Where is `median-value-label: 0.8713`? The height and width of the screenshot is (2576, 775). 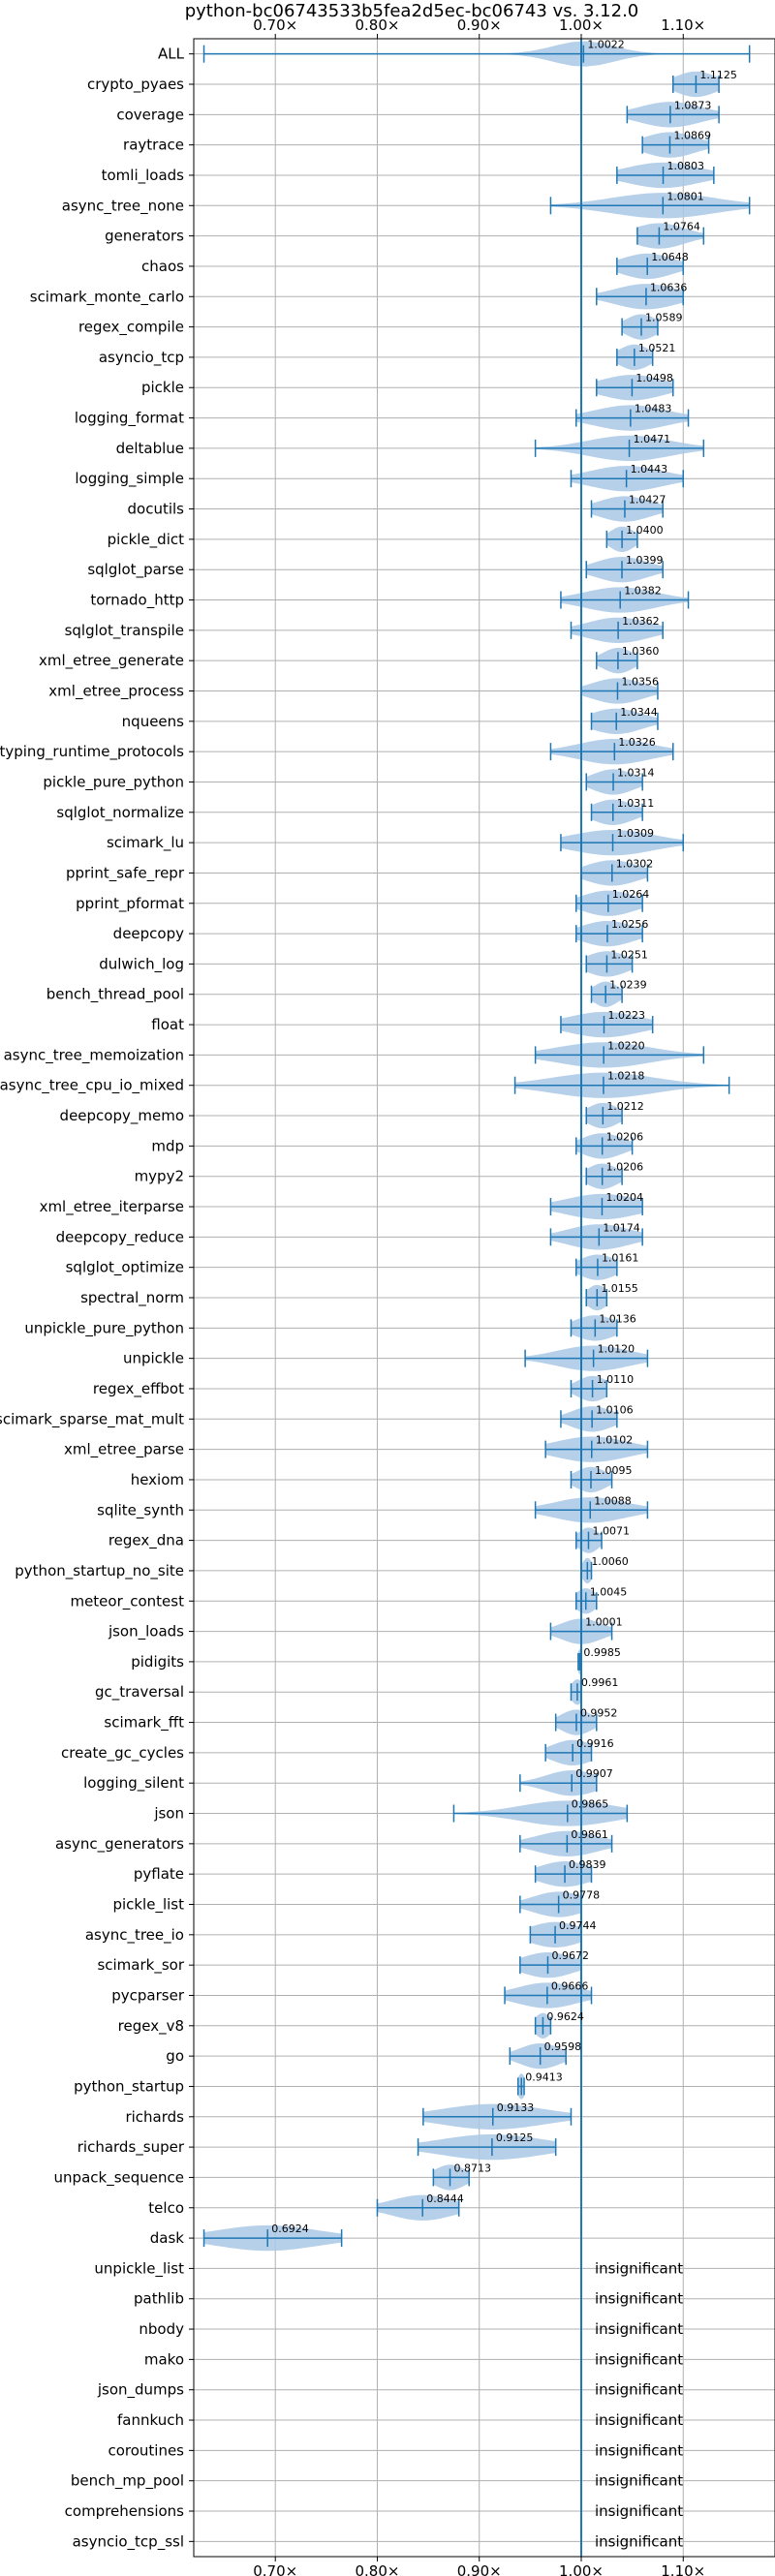 median-value-label: 0.8713 is located at coordinates (473, 2168).